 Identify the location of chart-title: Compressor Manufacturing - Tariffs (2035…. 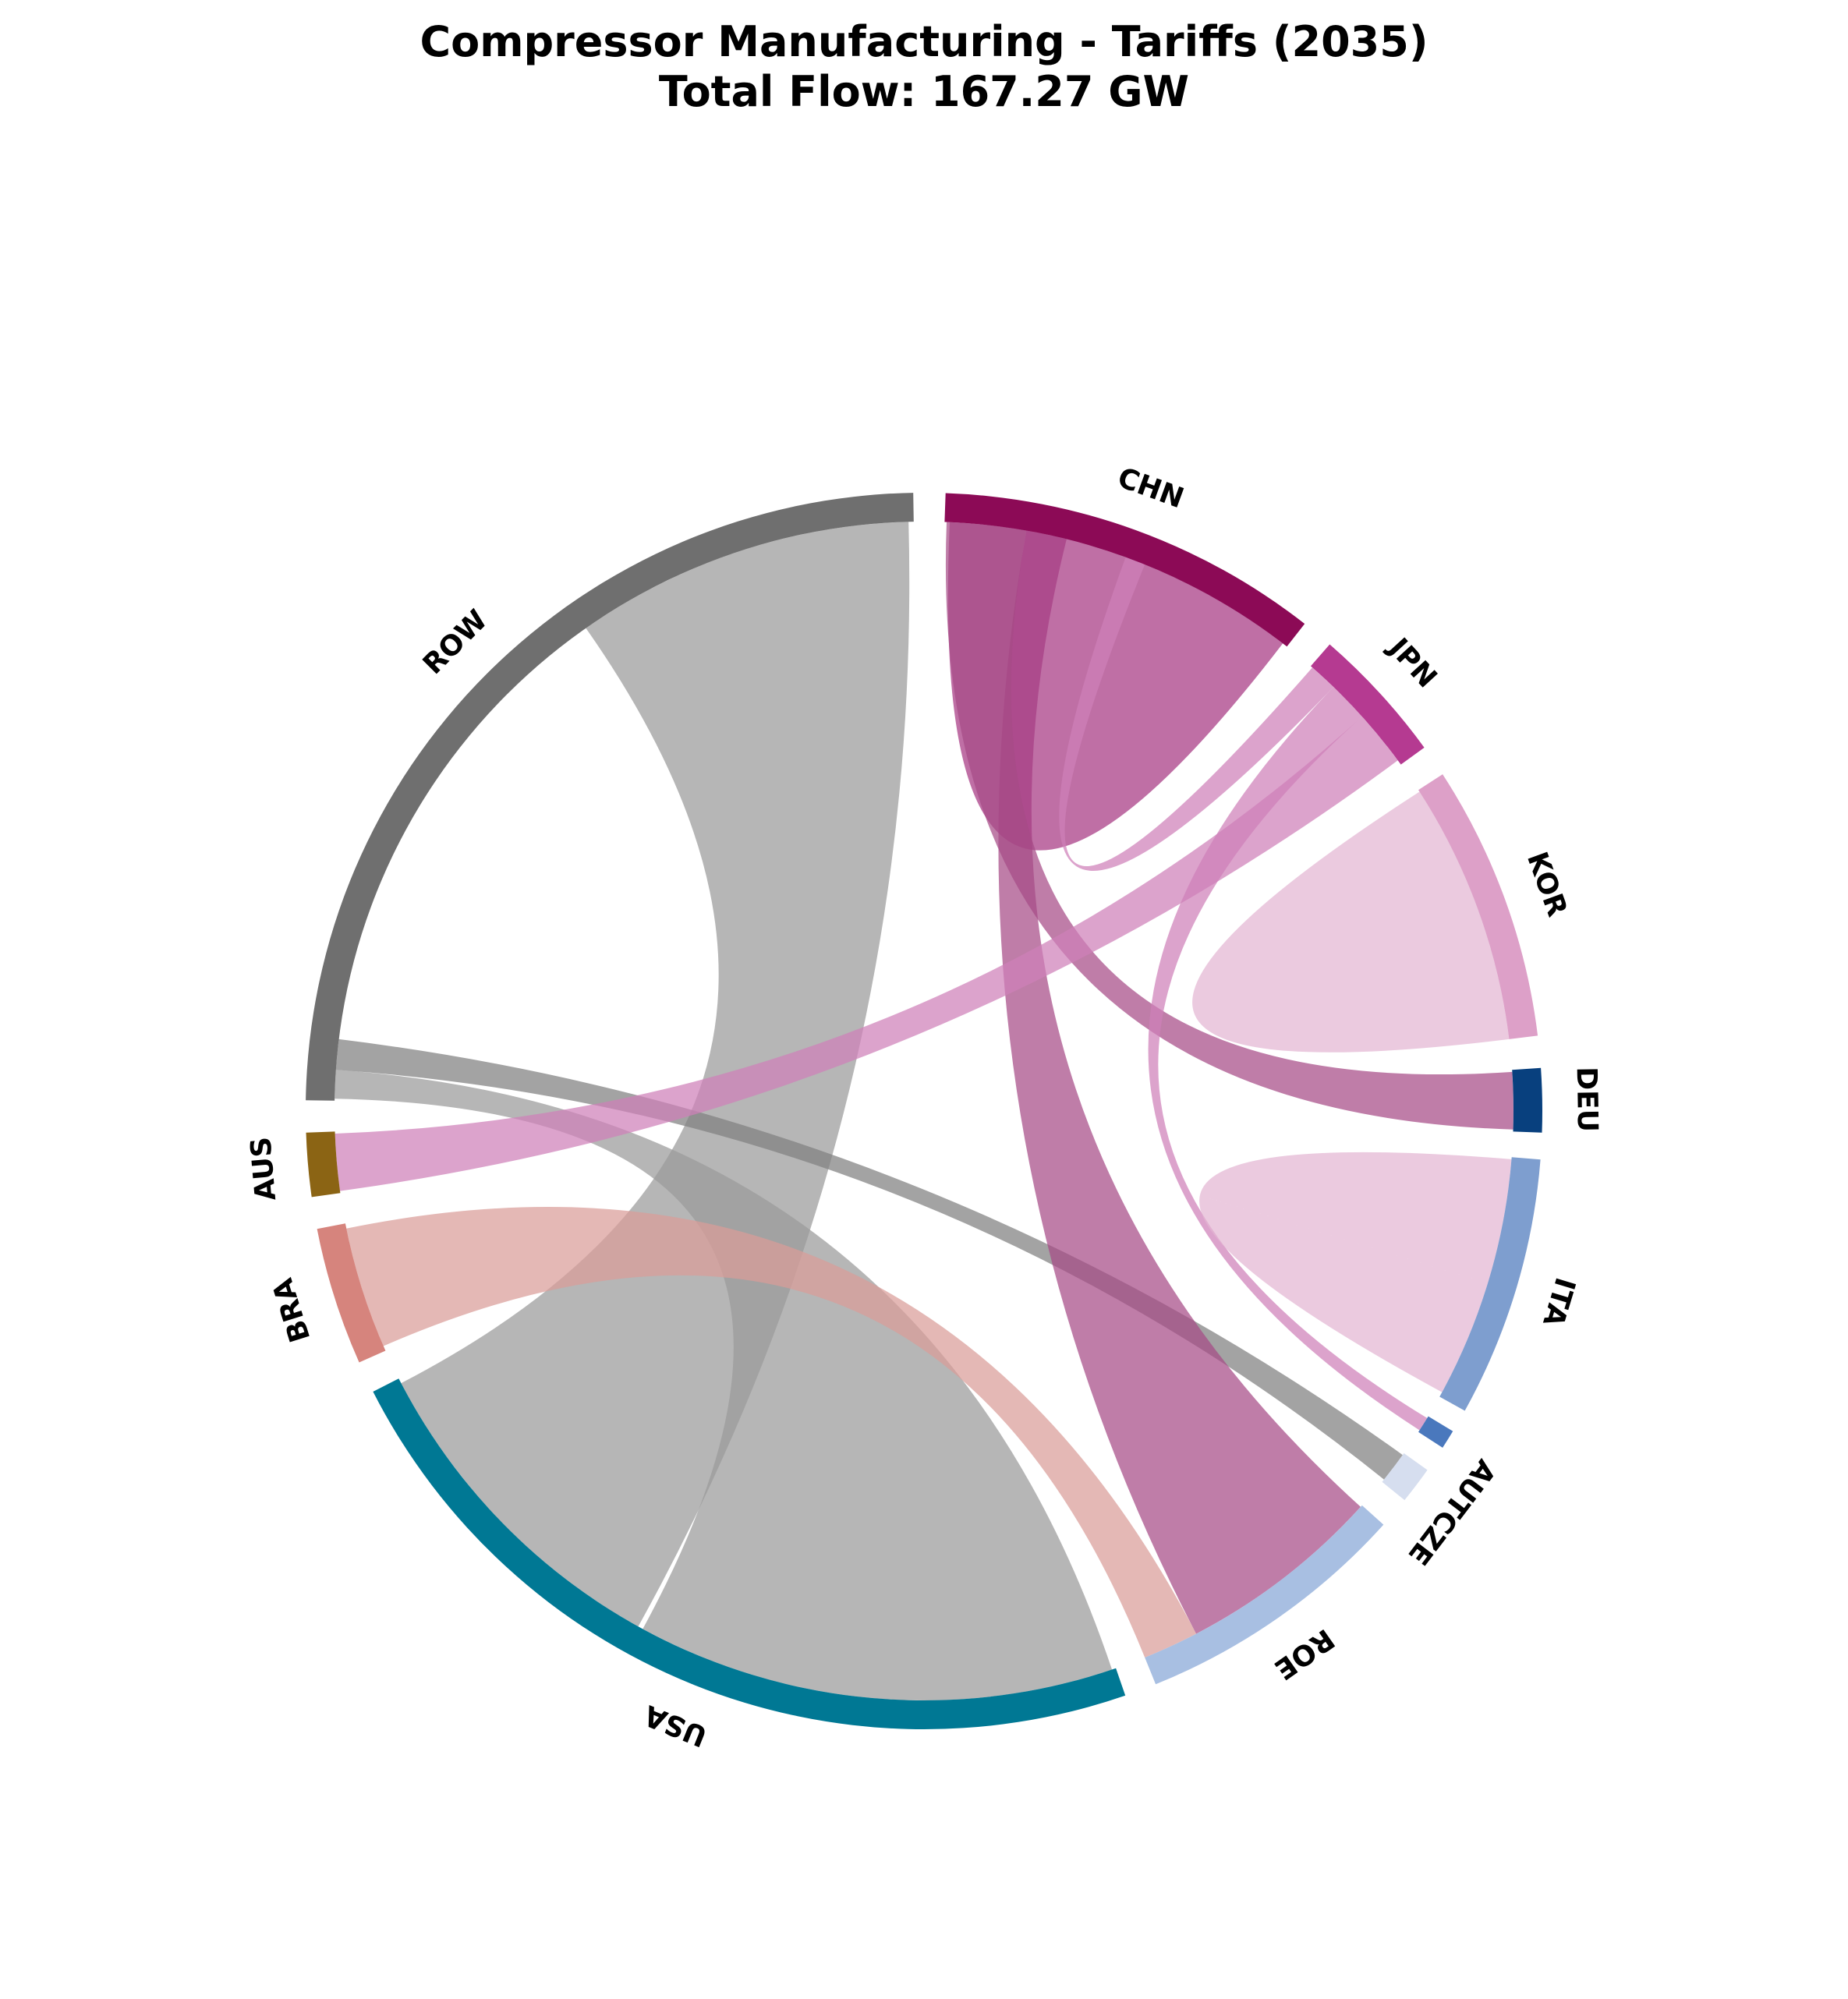
(924, 42).